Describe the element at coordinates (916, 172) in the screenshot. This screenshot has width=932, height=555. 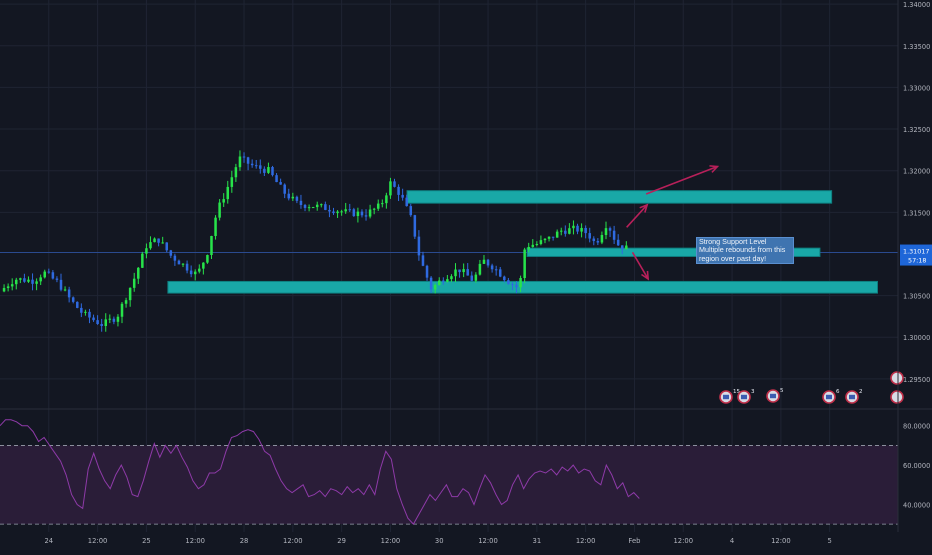
I see `y-tick-label: 1.32000` at that location.